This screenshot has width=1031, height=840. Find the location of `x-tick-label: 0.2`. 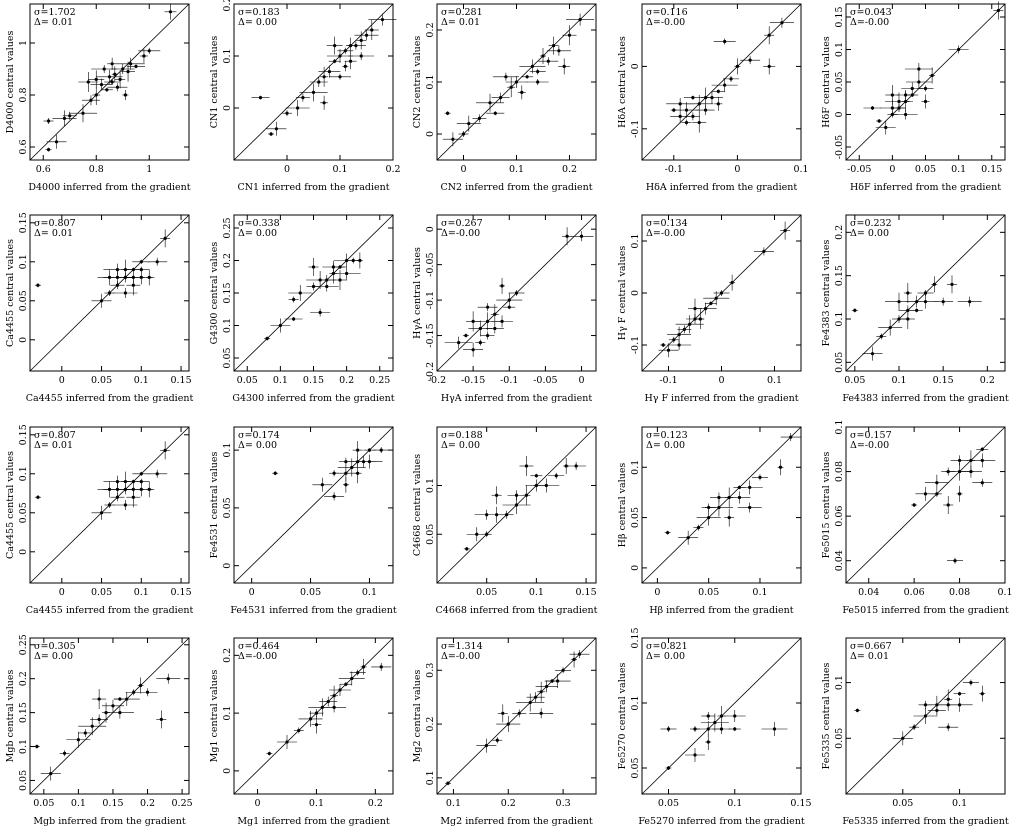

x-tick-label: 0.2 is located at coordinates (147, 803).